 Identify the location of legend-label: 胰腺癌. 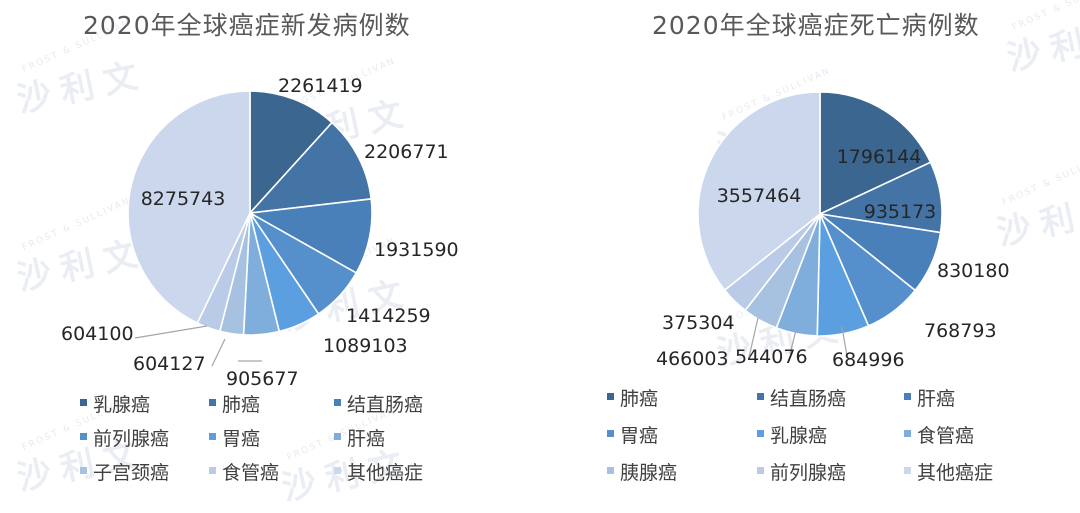
(648, 473).